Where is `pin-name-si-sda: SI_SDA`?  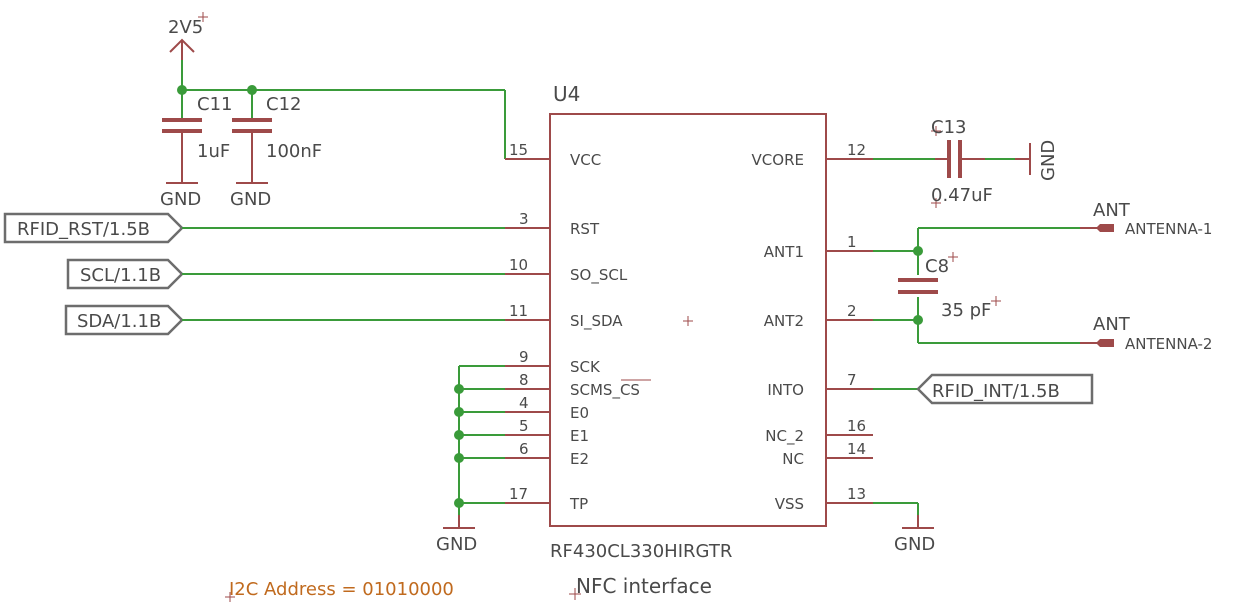
pin-name-si-sda: SI_SDA is located at coordinates (596, 321).